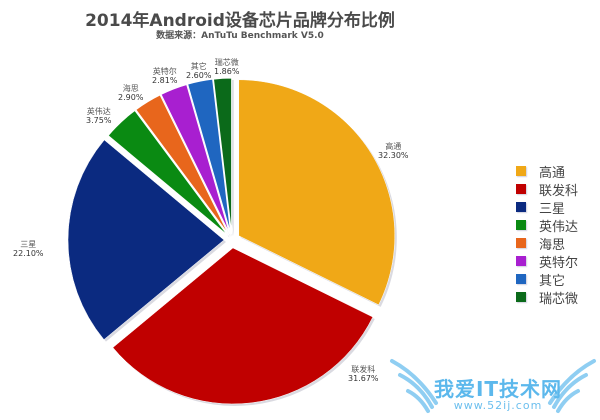 This screenshot has height=420, width=600. Describe the element at coordinates (547, 297) in the screenshot. I see `legend-item-rockchip: 瑞芯微` at that location.